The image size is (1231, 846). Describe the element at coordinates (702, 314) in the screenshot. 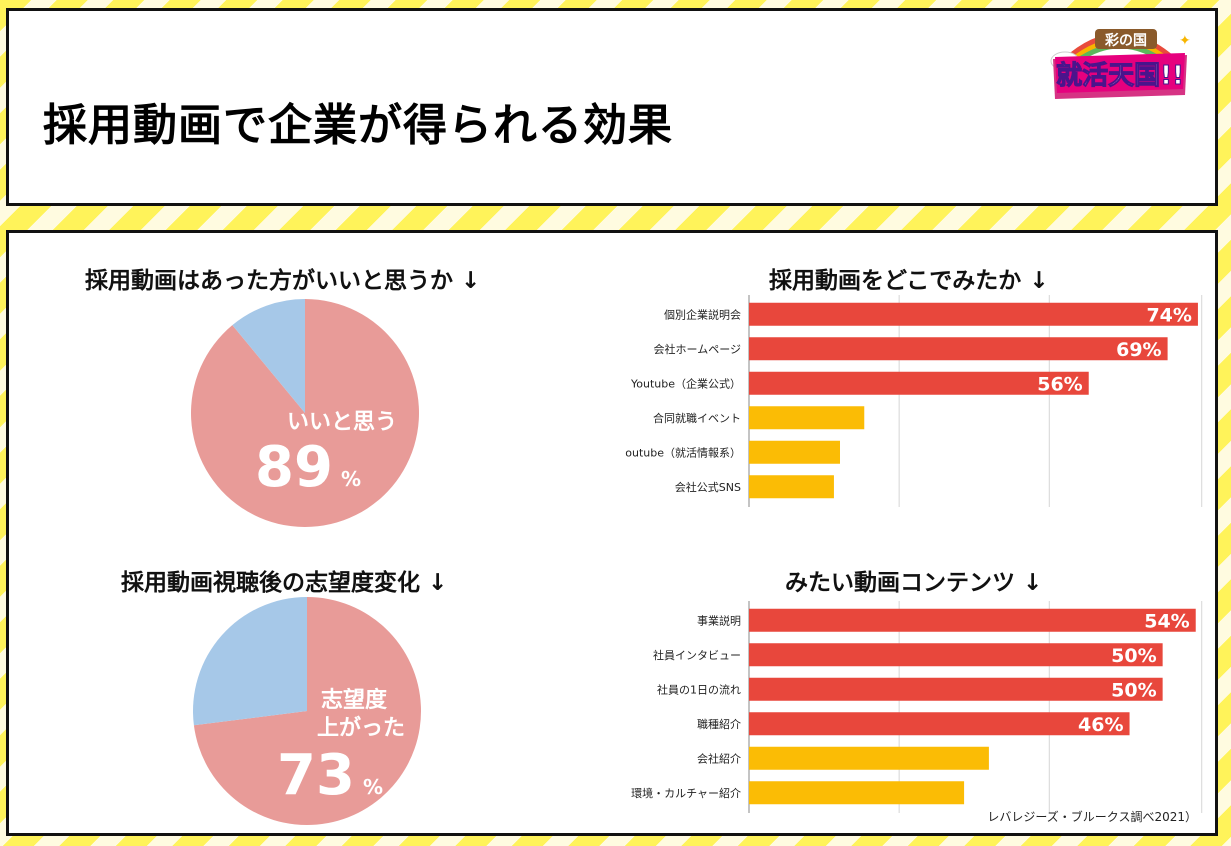

I see `bar1-category-label: 個別企業説明会` at that location.